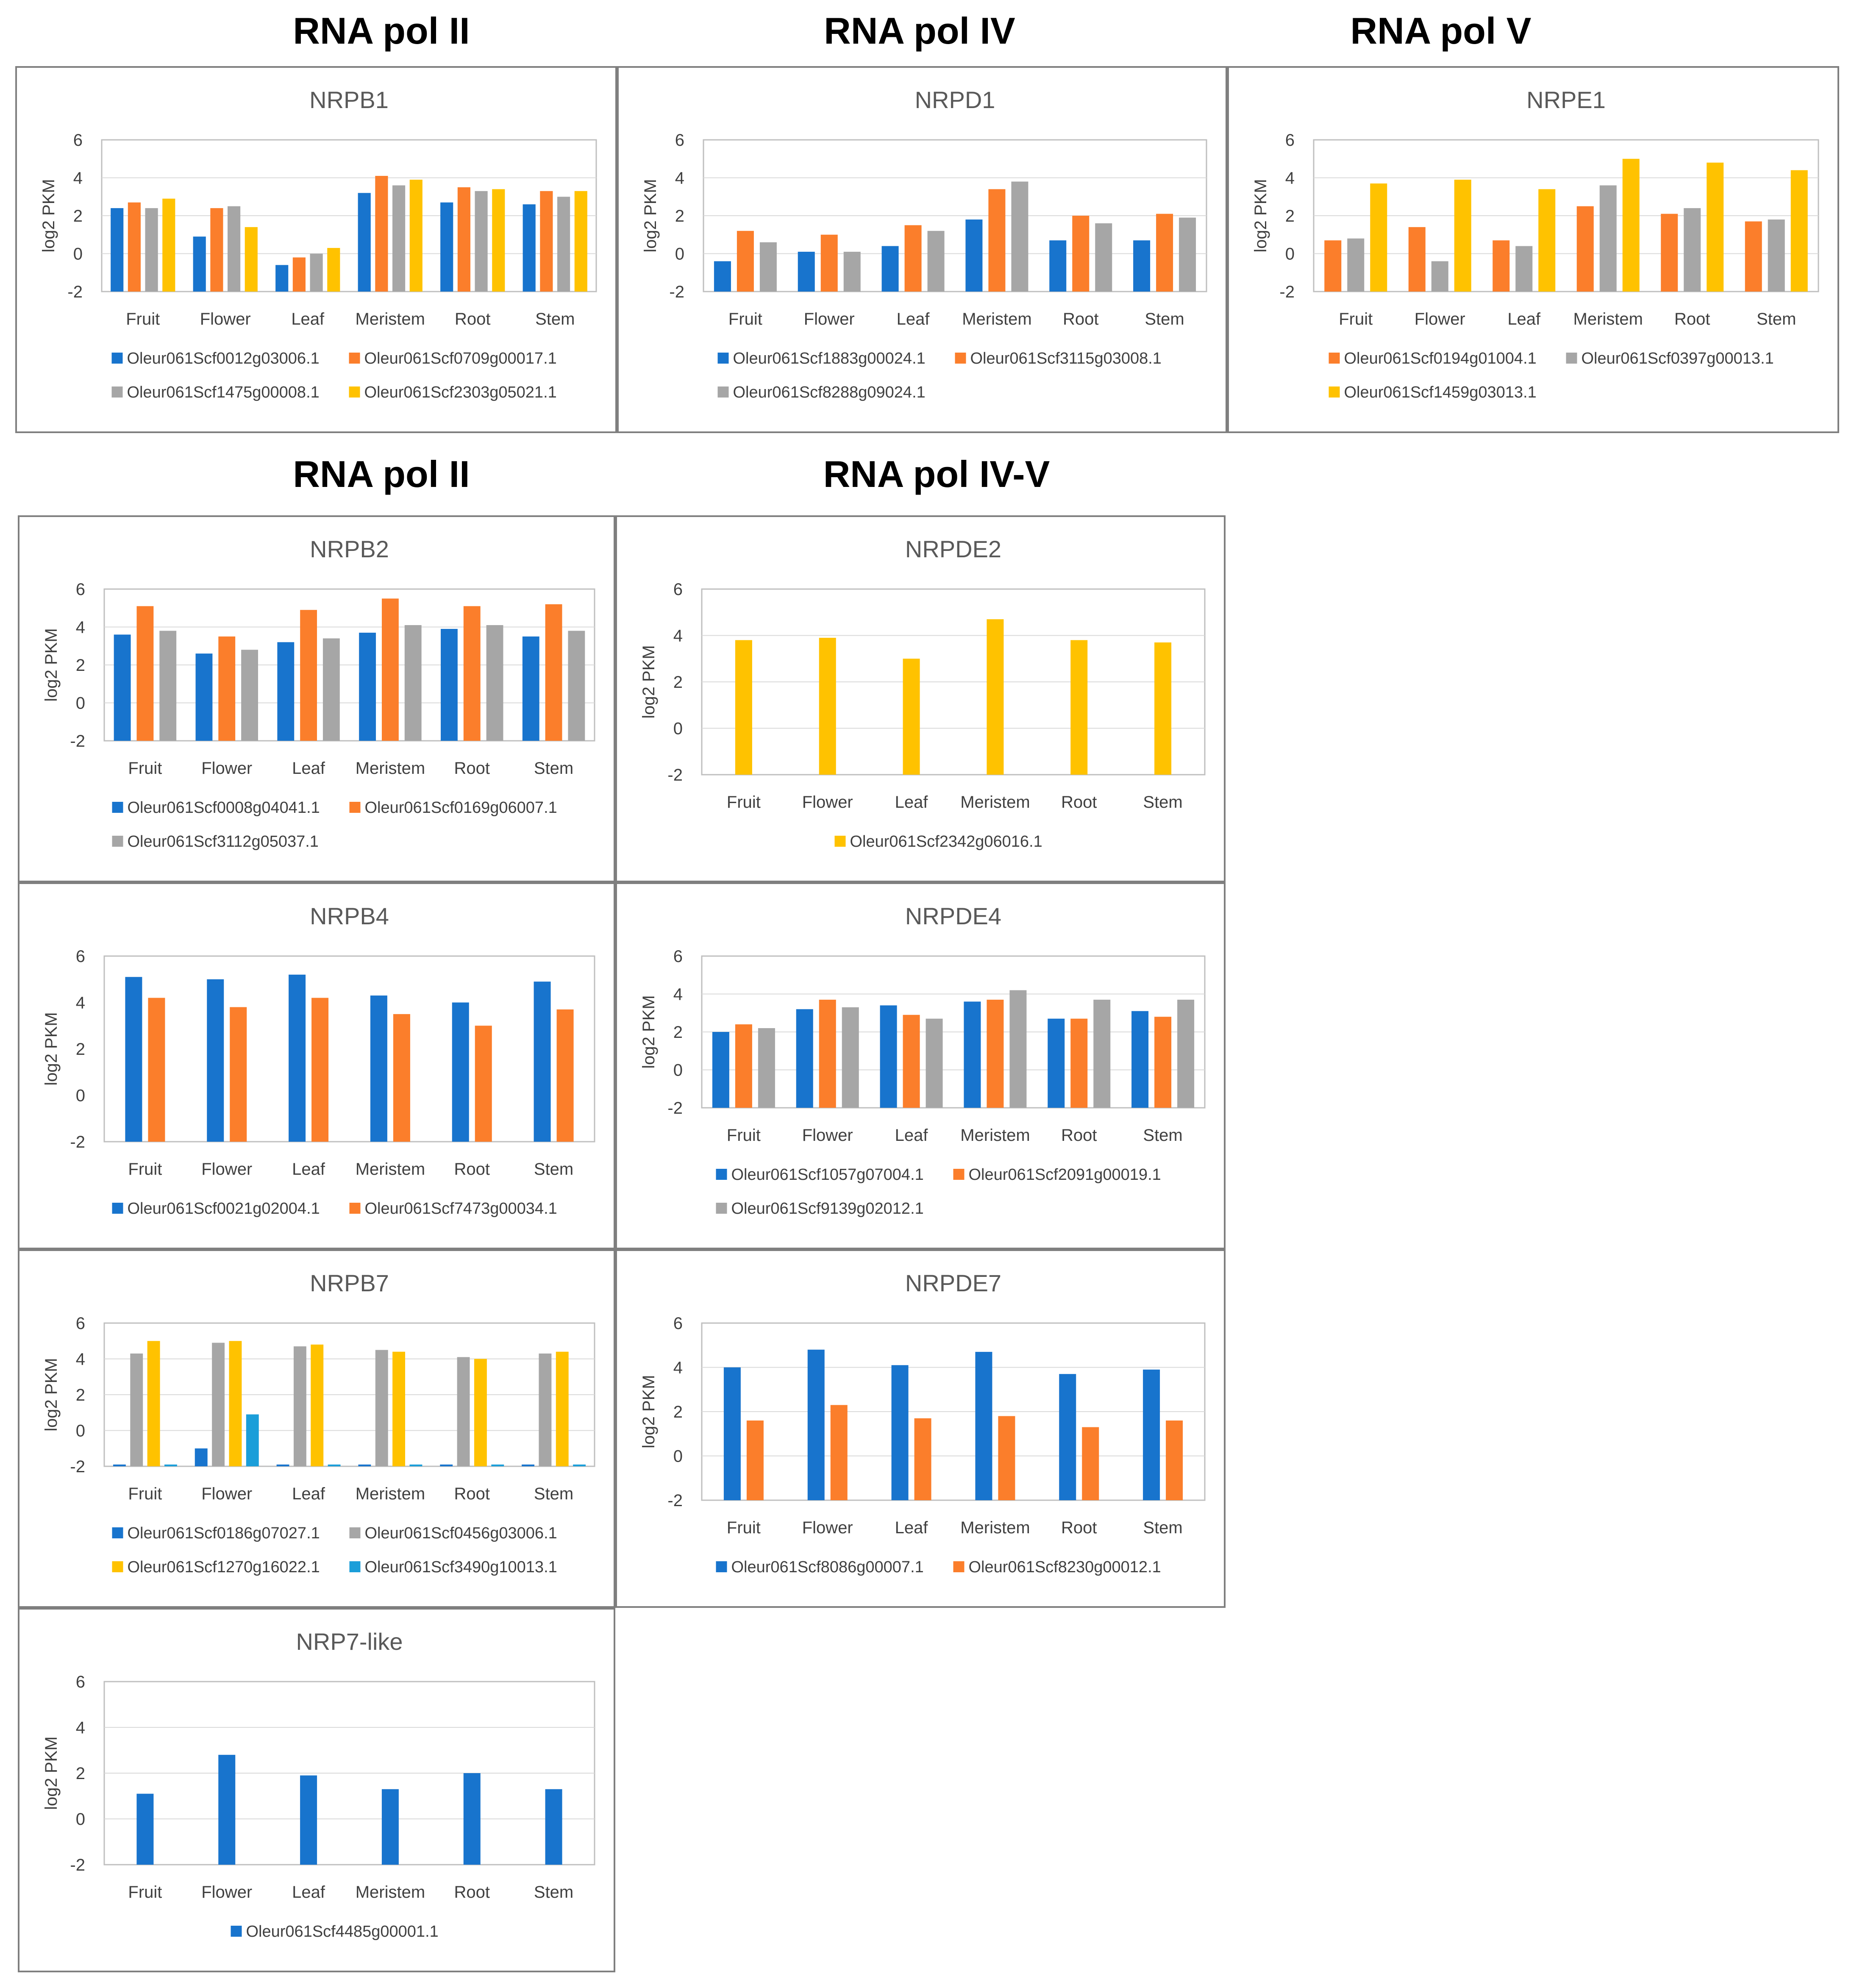 This screenshot has width=1854, height=1988. What do you see at coordinates (224, 392) in the screenshot?
I see `legend-label: Oleur061Scf1475g00008.1` at bounding box center [224, 392].